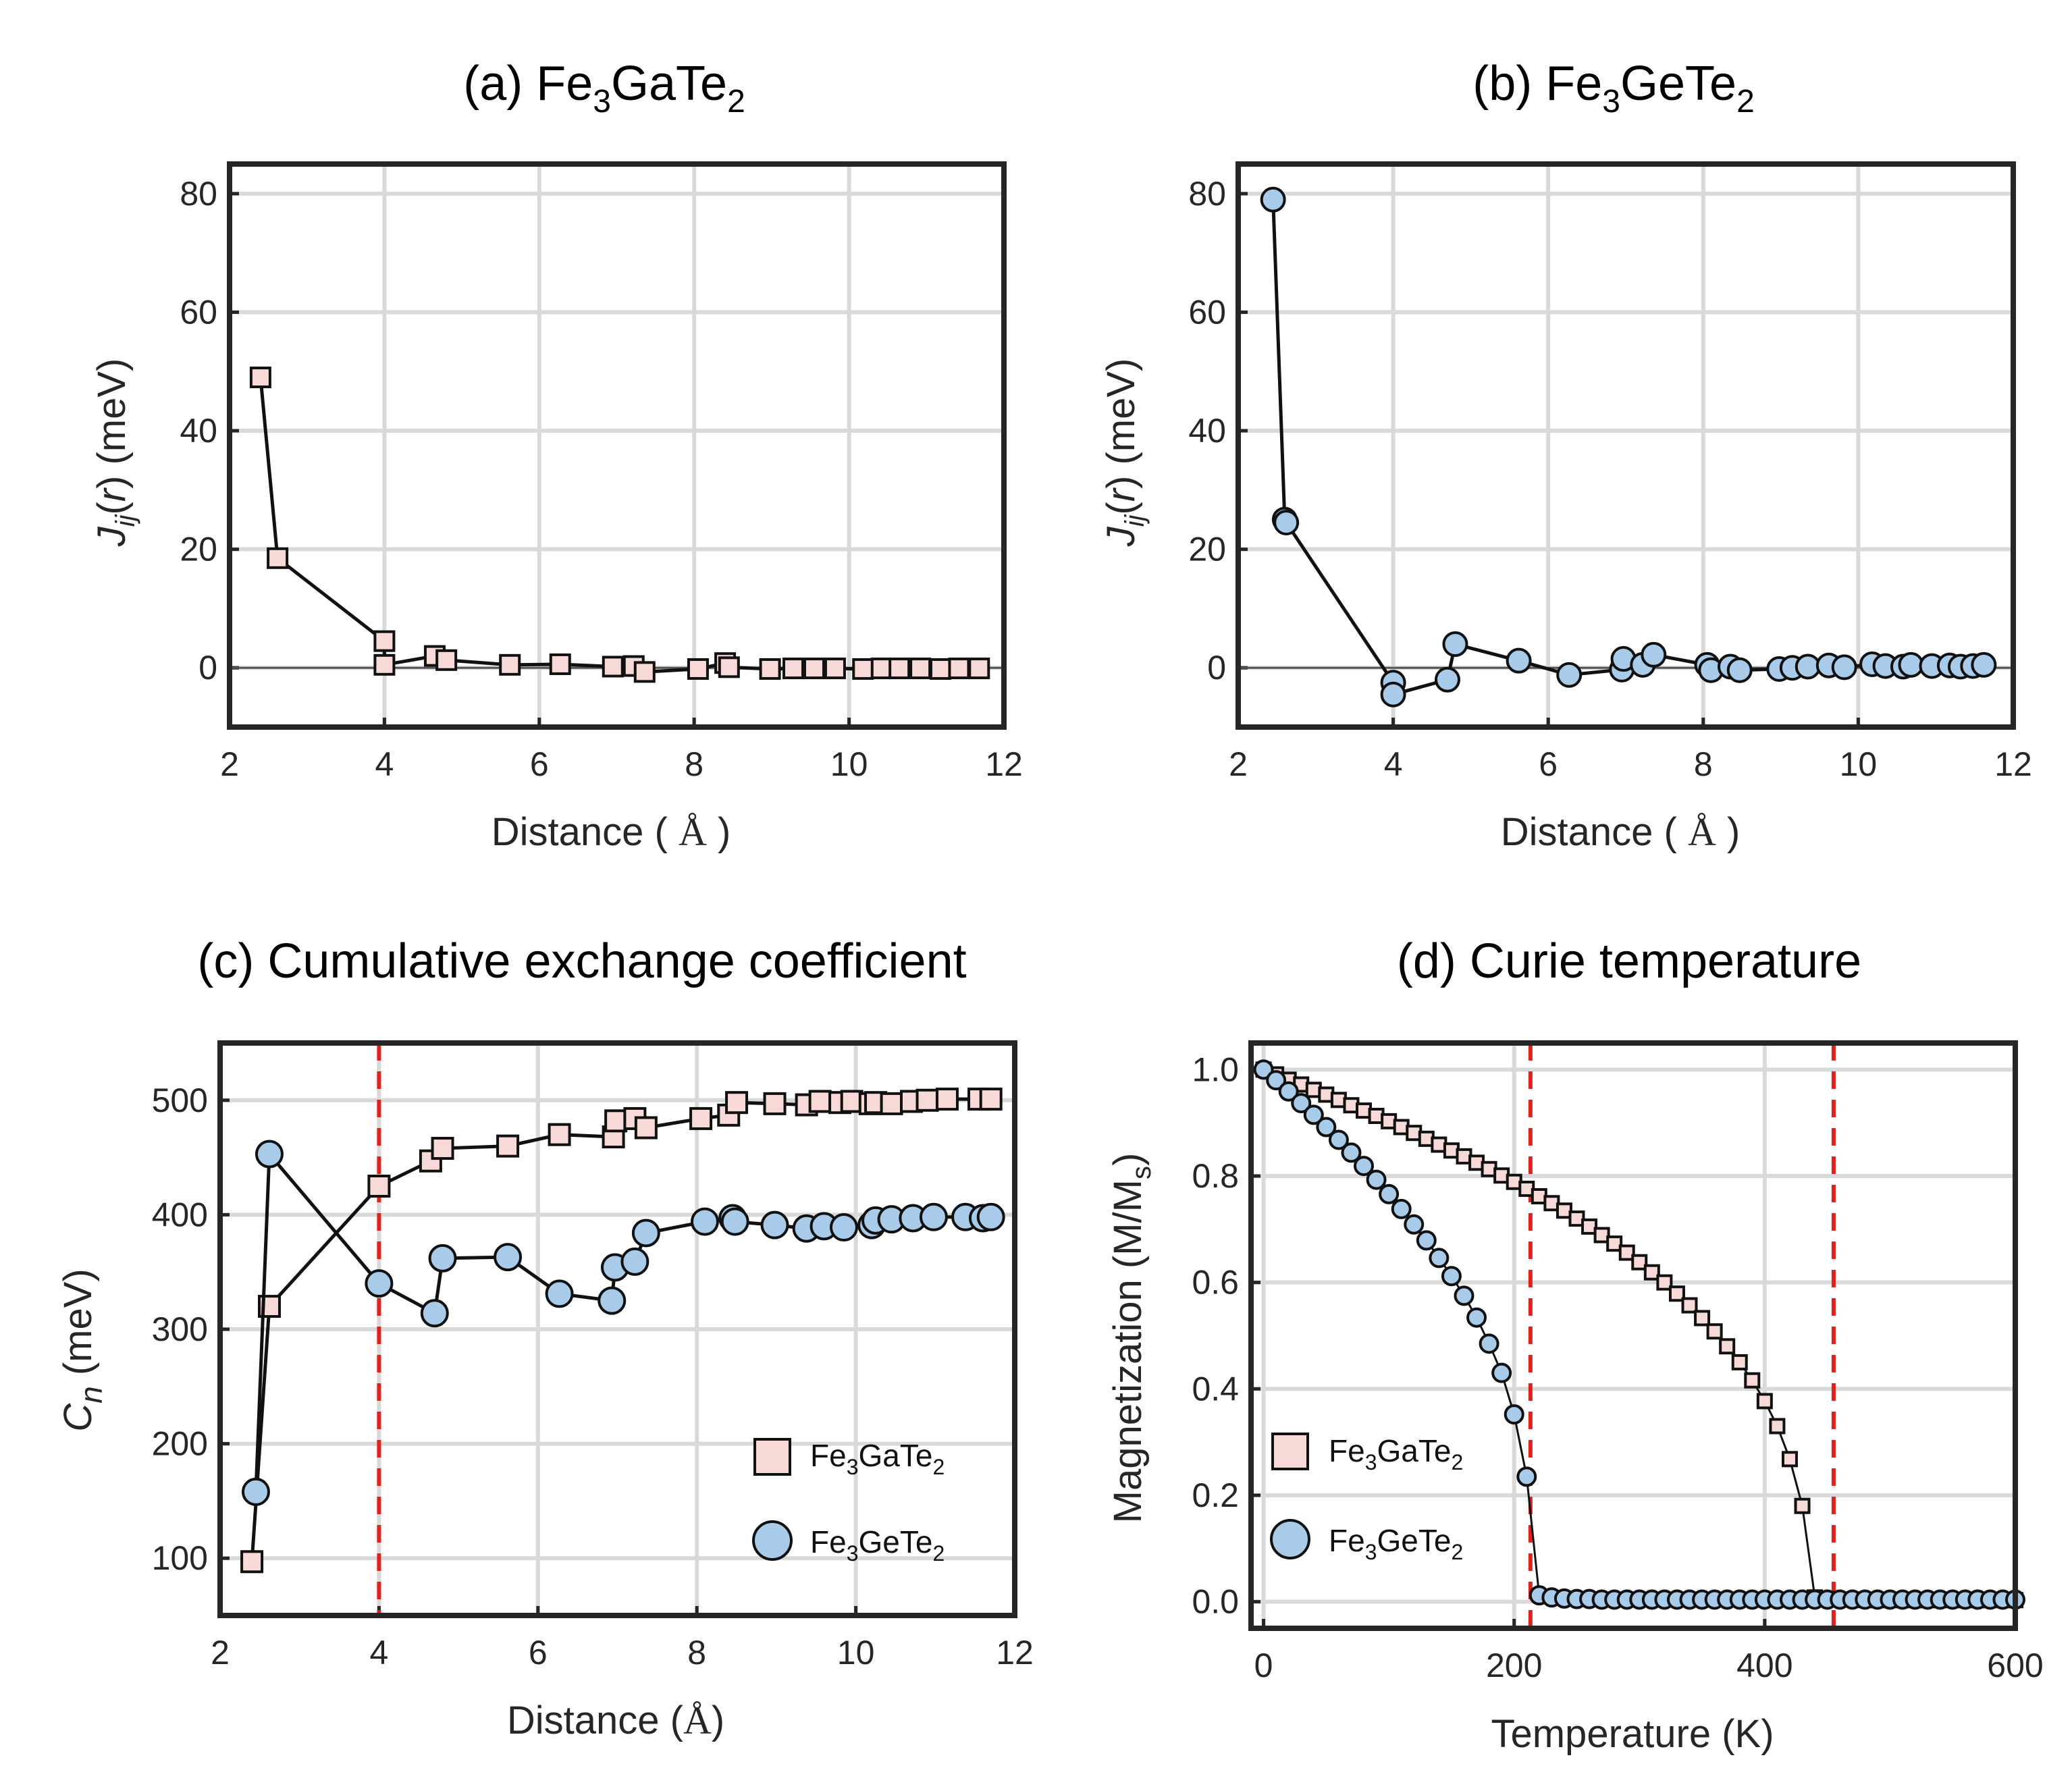  Describe the element at coordinates (1639, 1335) in the screenshot. I see `series-line-Fe3GaTe2` at that location.